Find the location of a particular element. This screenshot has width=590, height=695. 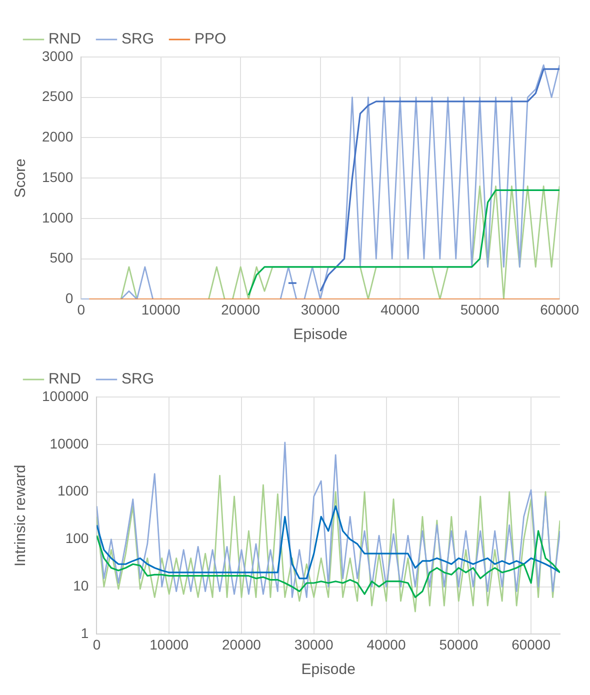

y-tick-label: 1 is located at coordinates (84, 633).